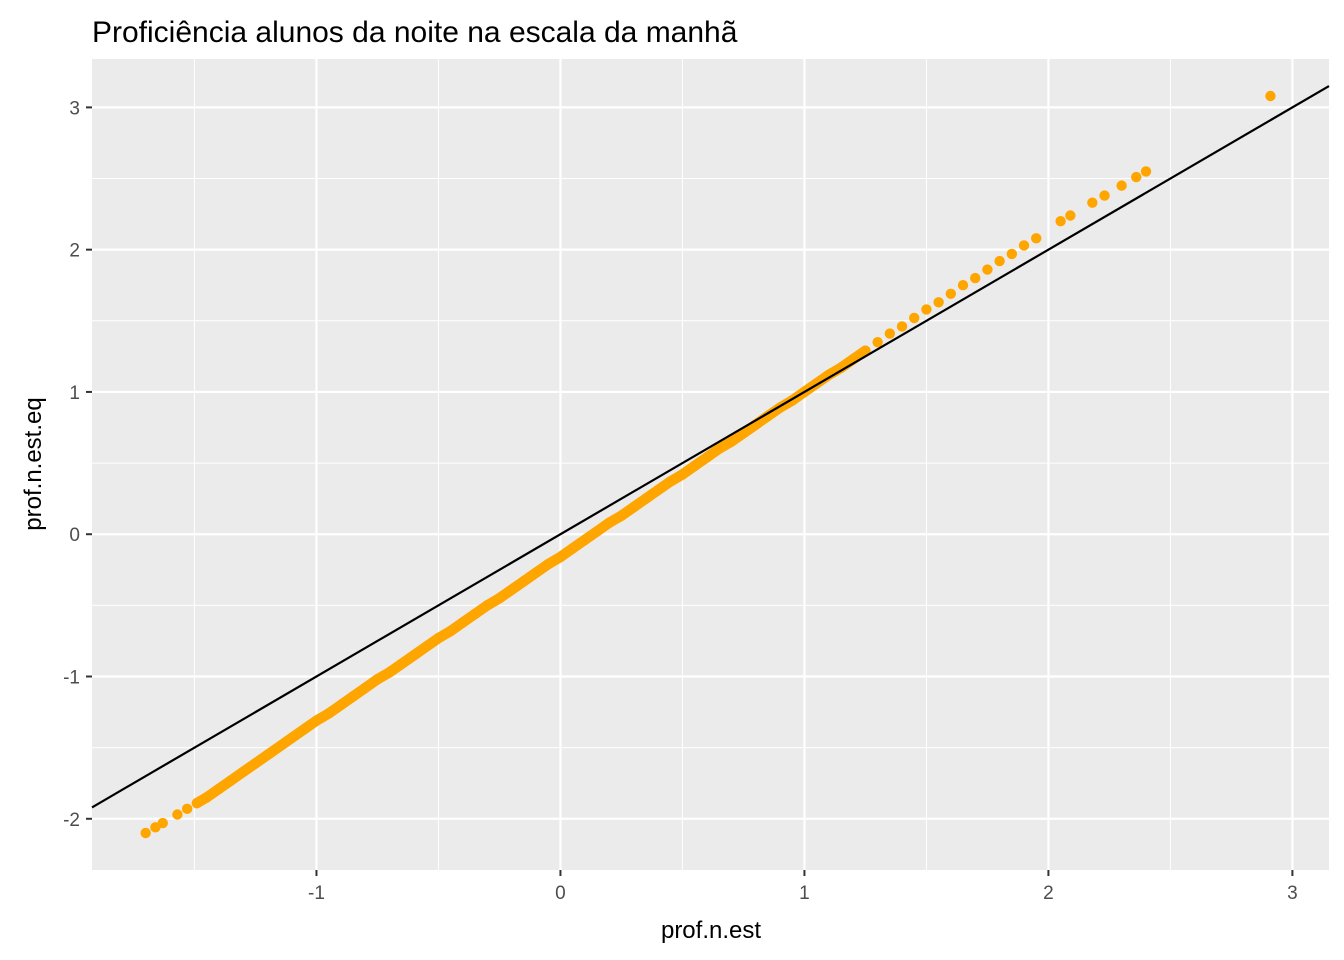 Image resolution: width=1344 pixels, height=960 pixels. Describe the element at coordinates (1292, 893) in the screenshot. I see `x-tick-label: 3` at that location.